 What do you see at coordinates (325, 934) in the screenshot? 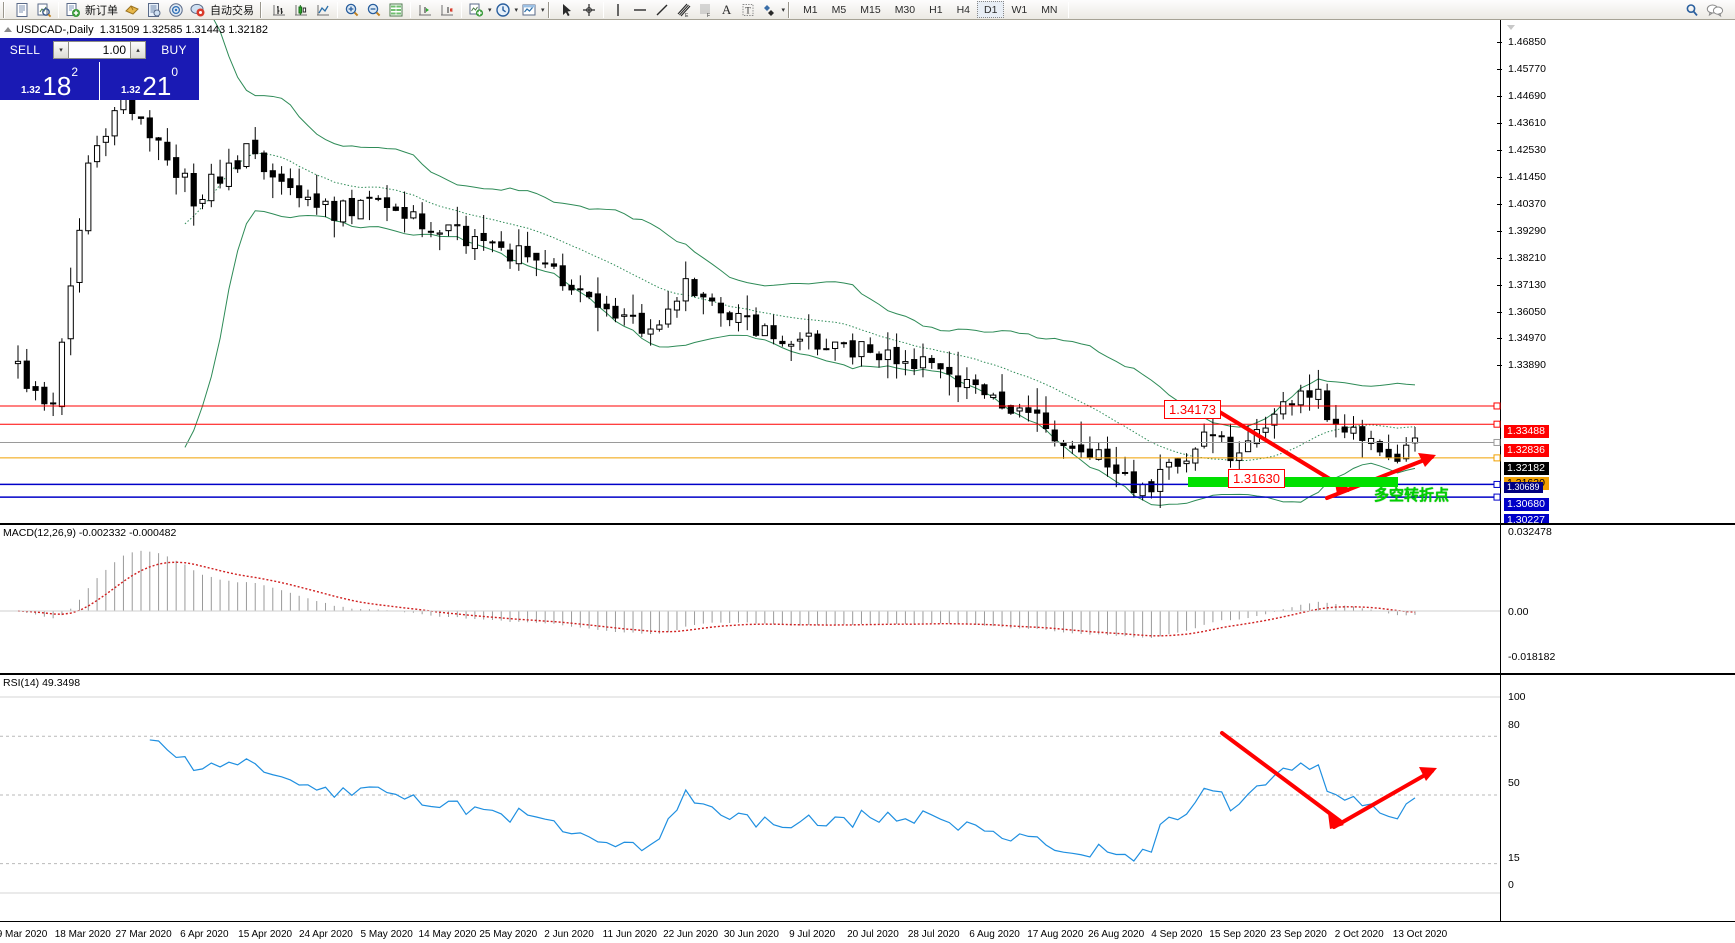
I see `date-tick-label: 24 Apr 2020` at bounding box center [325, 934].